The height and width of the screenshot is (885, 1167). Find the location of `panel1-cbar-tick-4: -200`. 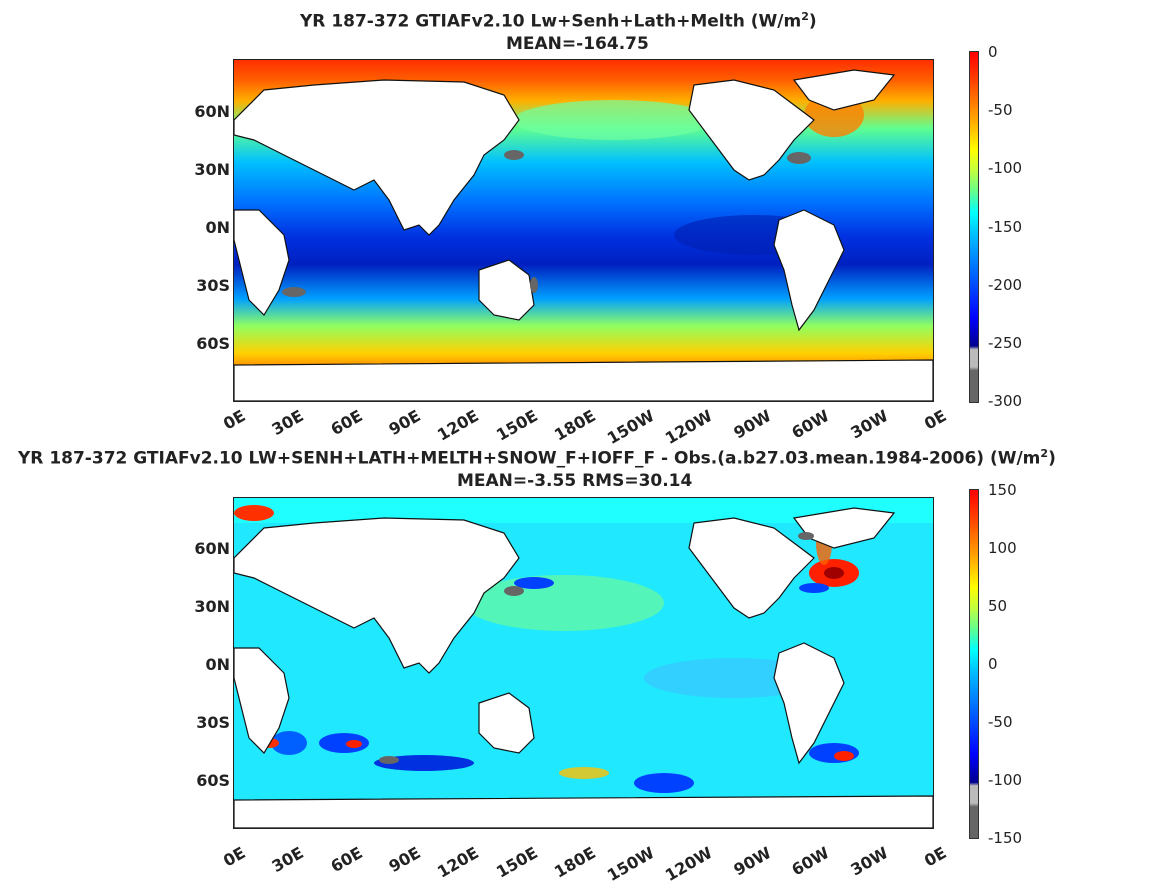

panel1-cbar-tick-4: -200 is located at coordinates (1005, 285).